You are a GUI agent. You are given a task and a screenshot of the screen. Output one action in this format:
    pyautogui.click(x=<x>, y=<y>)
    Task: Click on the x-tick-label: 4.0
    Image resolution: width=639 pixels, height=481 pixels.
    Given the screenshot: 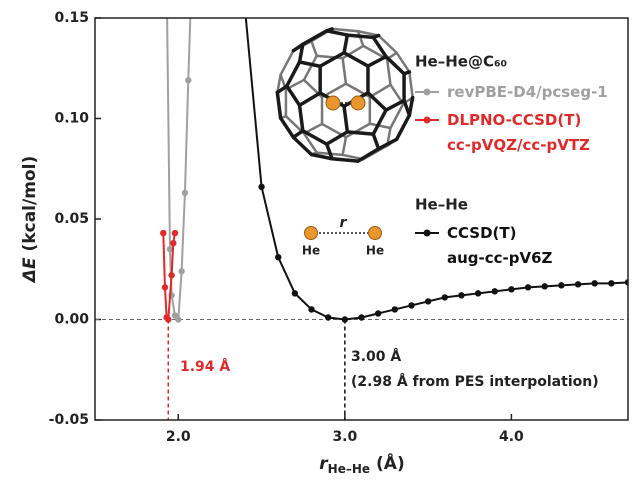 What is the action you would take?
    pyautogui.click(x=511, y=437)
    